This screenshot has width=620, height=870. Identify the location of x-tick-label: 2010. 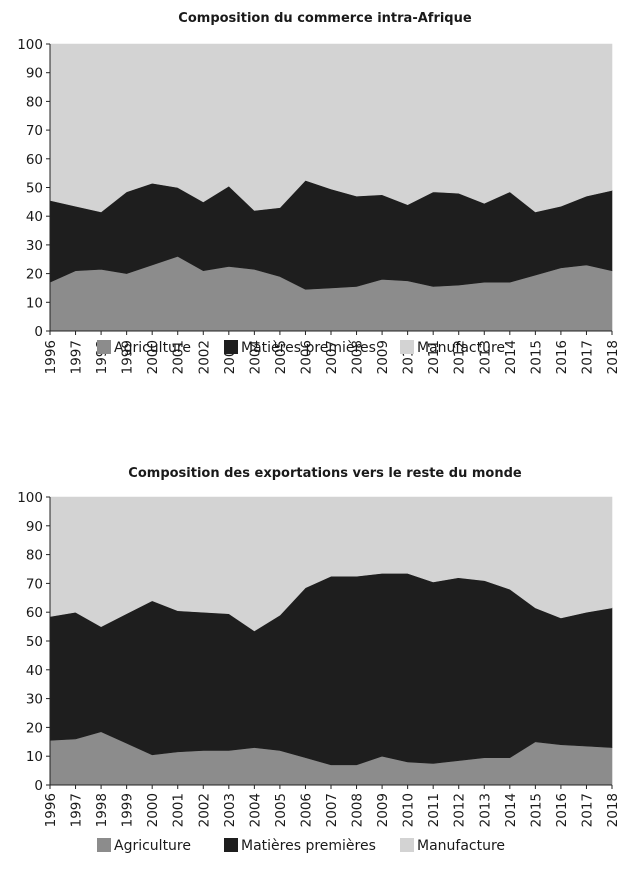
(409, 810).